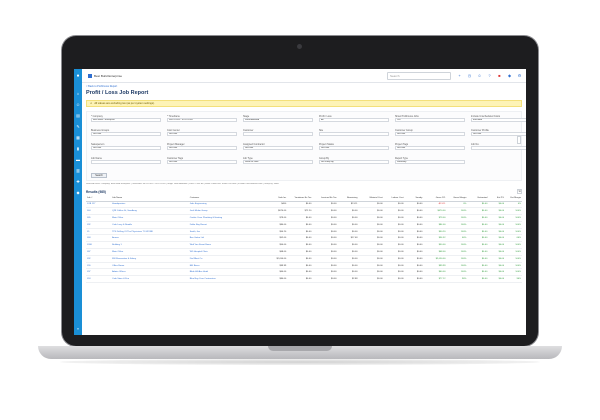 This screenshot has height=420, width=600. I want to click on filter-select: Summary, so click(430, 162).